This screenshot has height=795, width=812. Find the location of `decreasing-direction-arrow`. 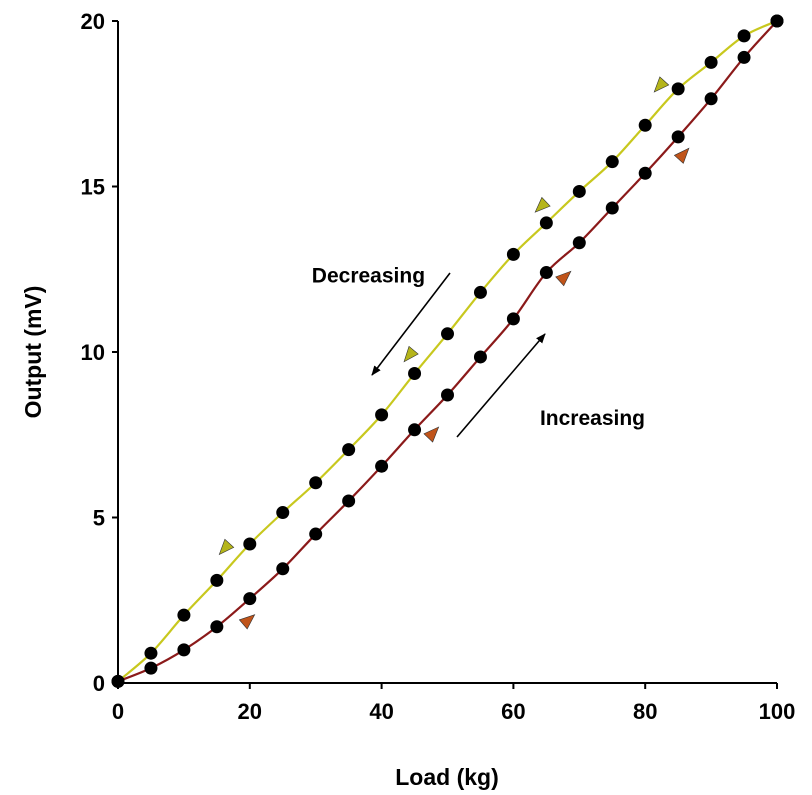

decreasing-direction-arrow is located at coordinates (411, 324).